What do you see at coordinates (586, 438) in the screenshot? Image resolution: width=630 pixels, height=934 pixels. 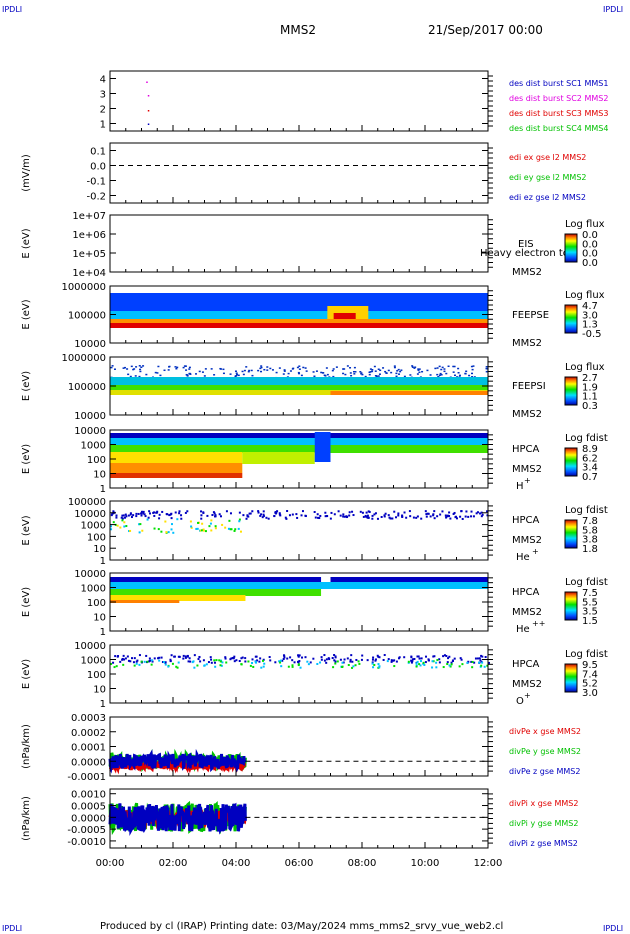 I see `hpca-h-colorbar-title: Log fdist` at bounding box center [586, 438].